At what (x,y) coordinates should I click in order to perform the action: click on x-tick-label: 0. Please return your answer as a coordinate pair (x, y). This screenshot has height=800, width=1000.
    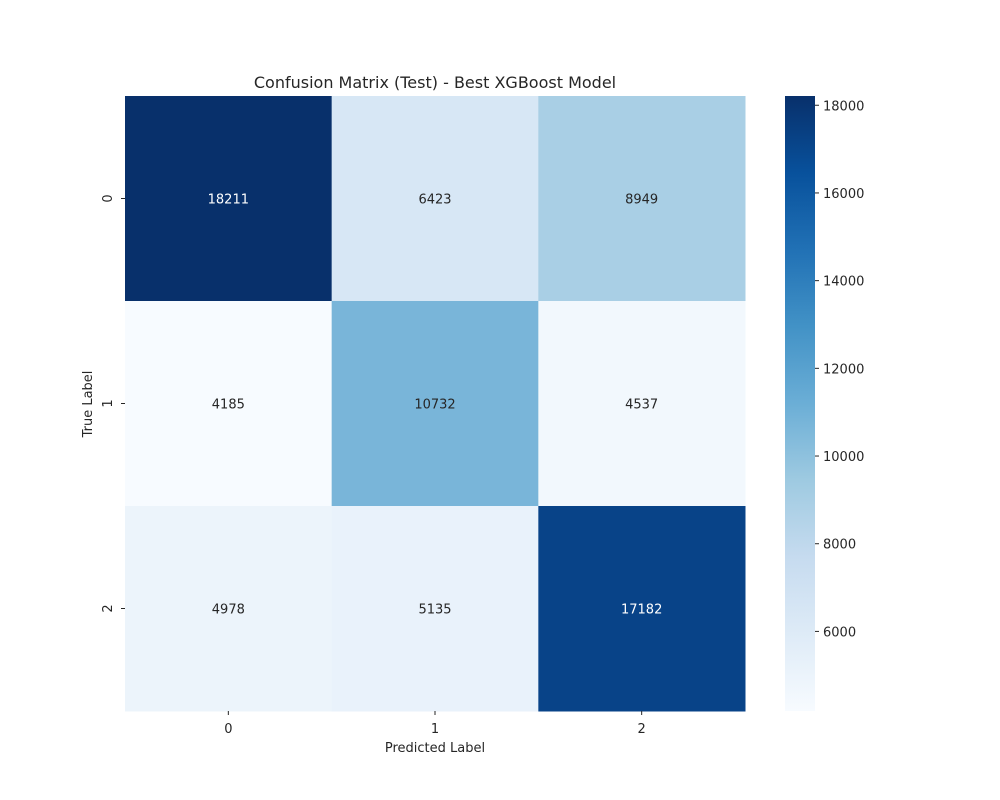
    Looking at the image, I should click on (228, 729).